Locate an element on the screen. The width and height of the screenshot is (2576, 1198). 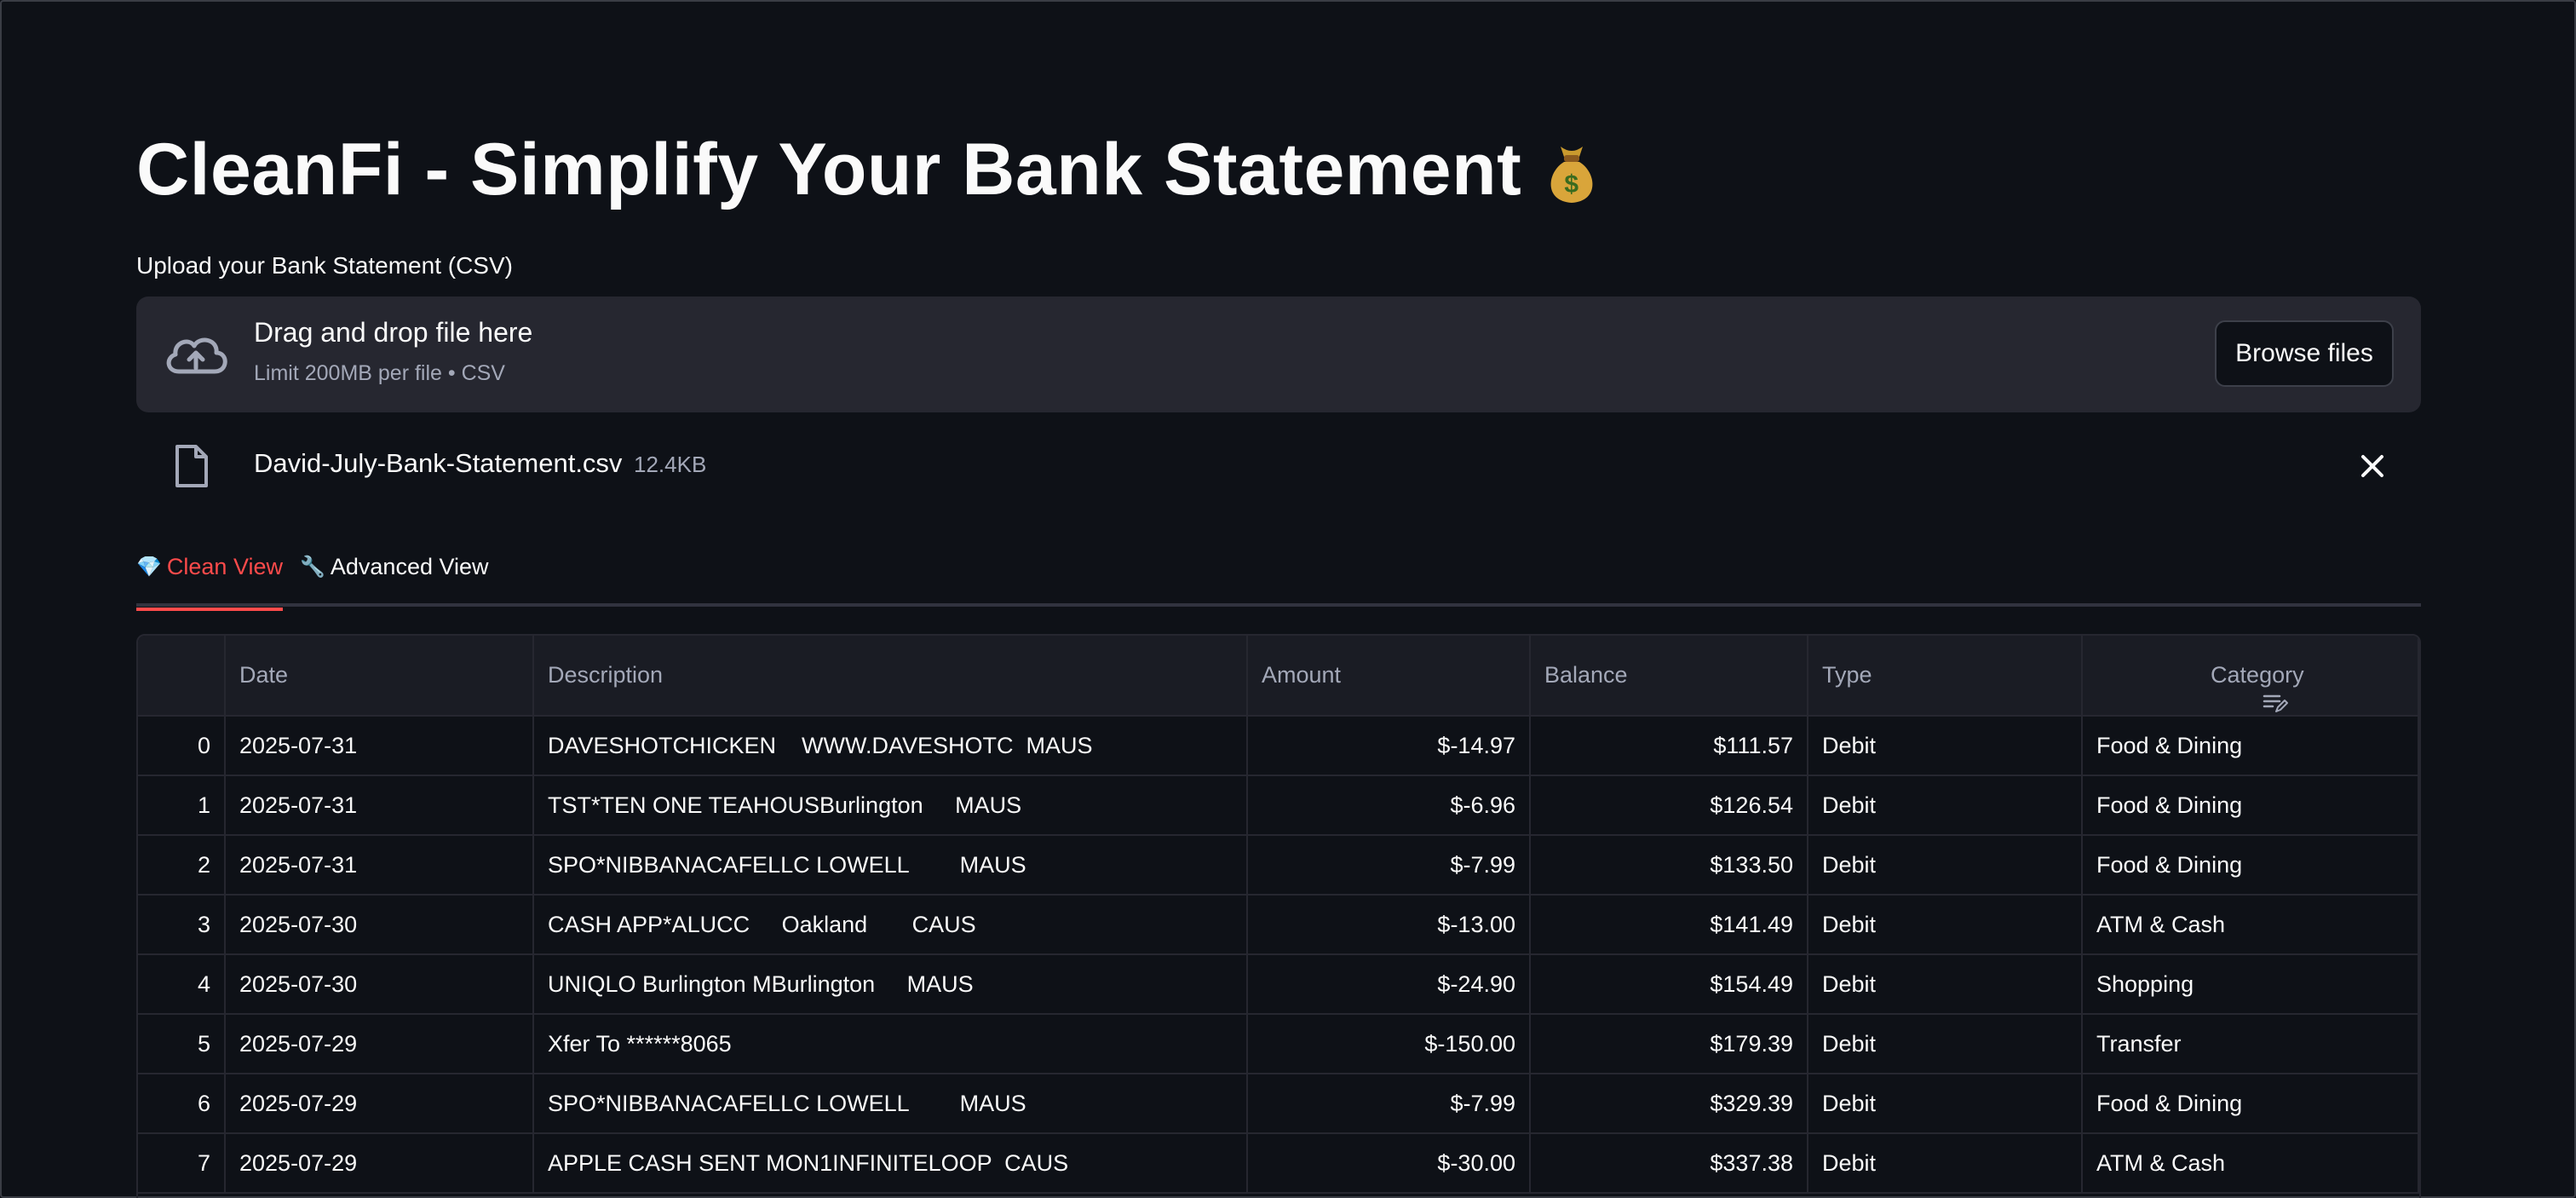
tab-label: Advanced View is located at coordinates (410, 566).